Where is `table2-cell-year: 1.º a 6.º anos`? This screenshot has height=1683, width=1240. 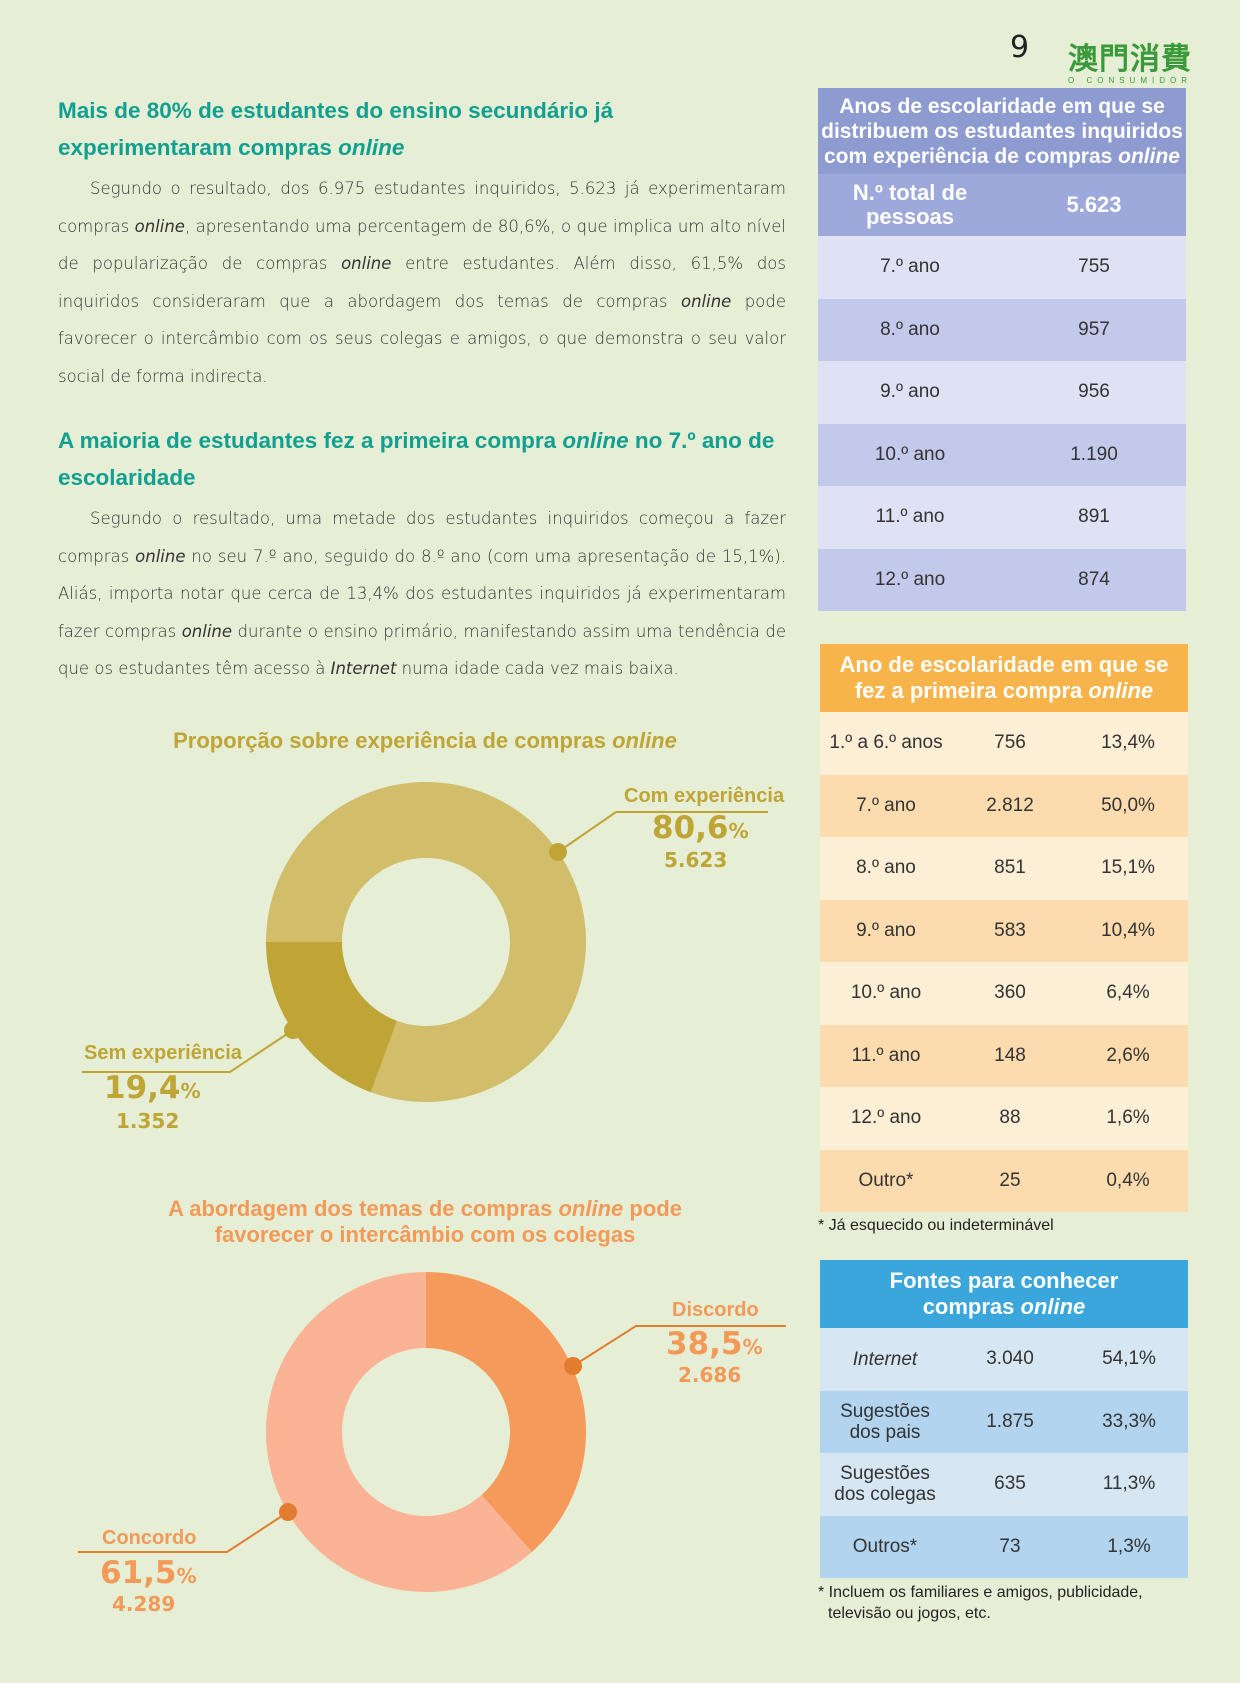
table2-cell-year: 1.º a 6.º anos is located at coordinates (886, 743).